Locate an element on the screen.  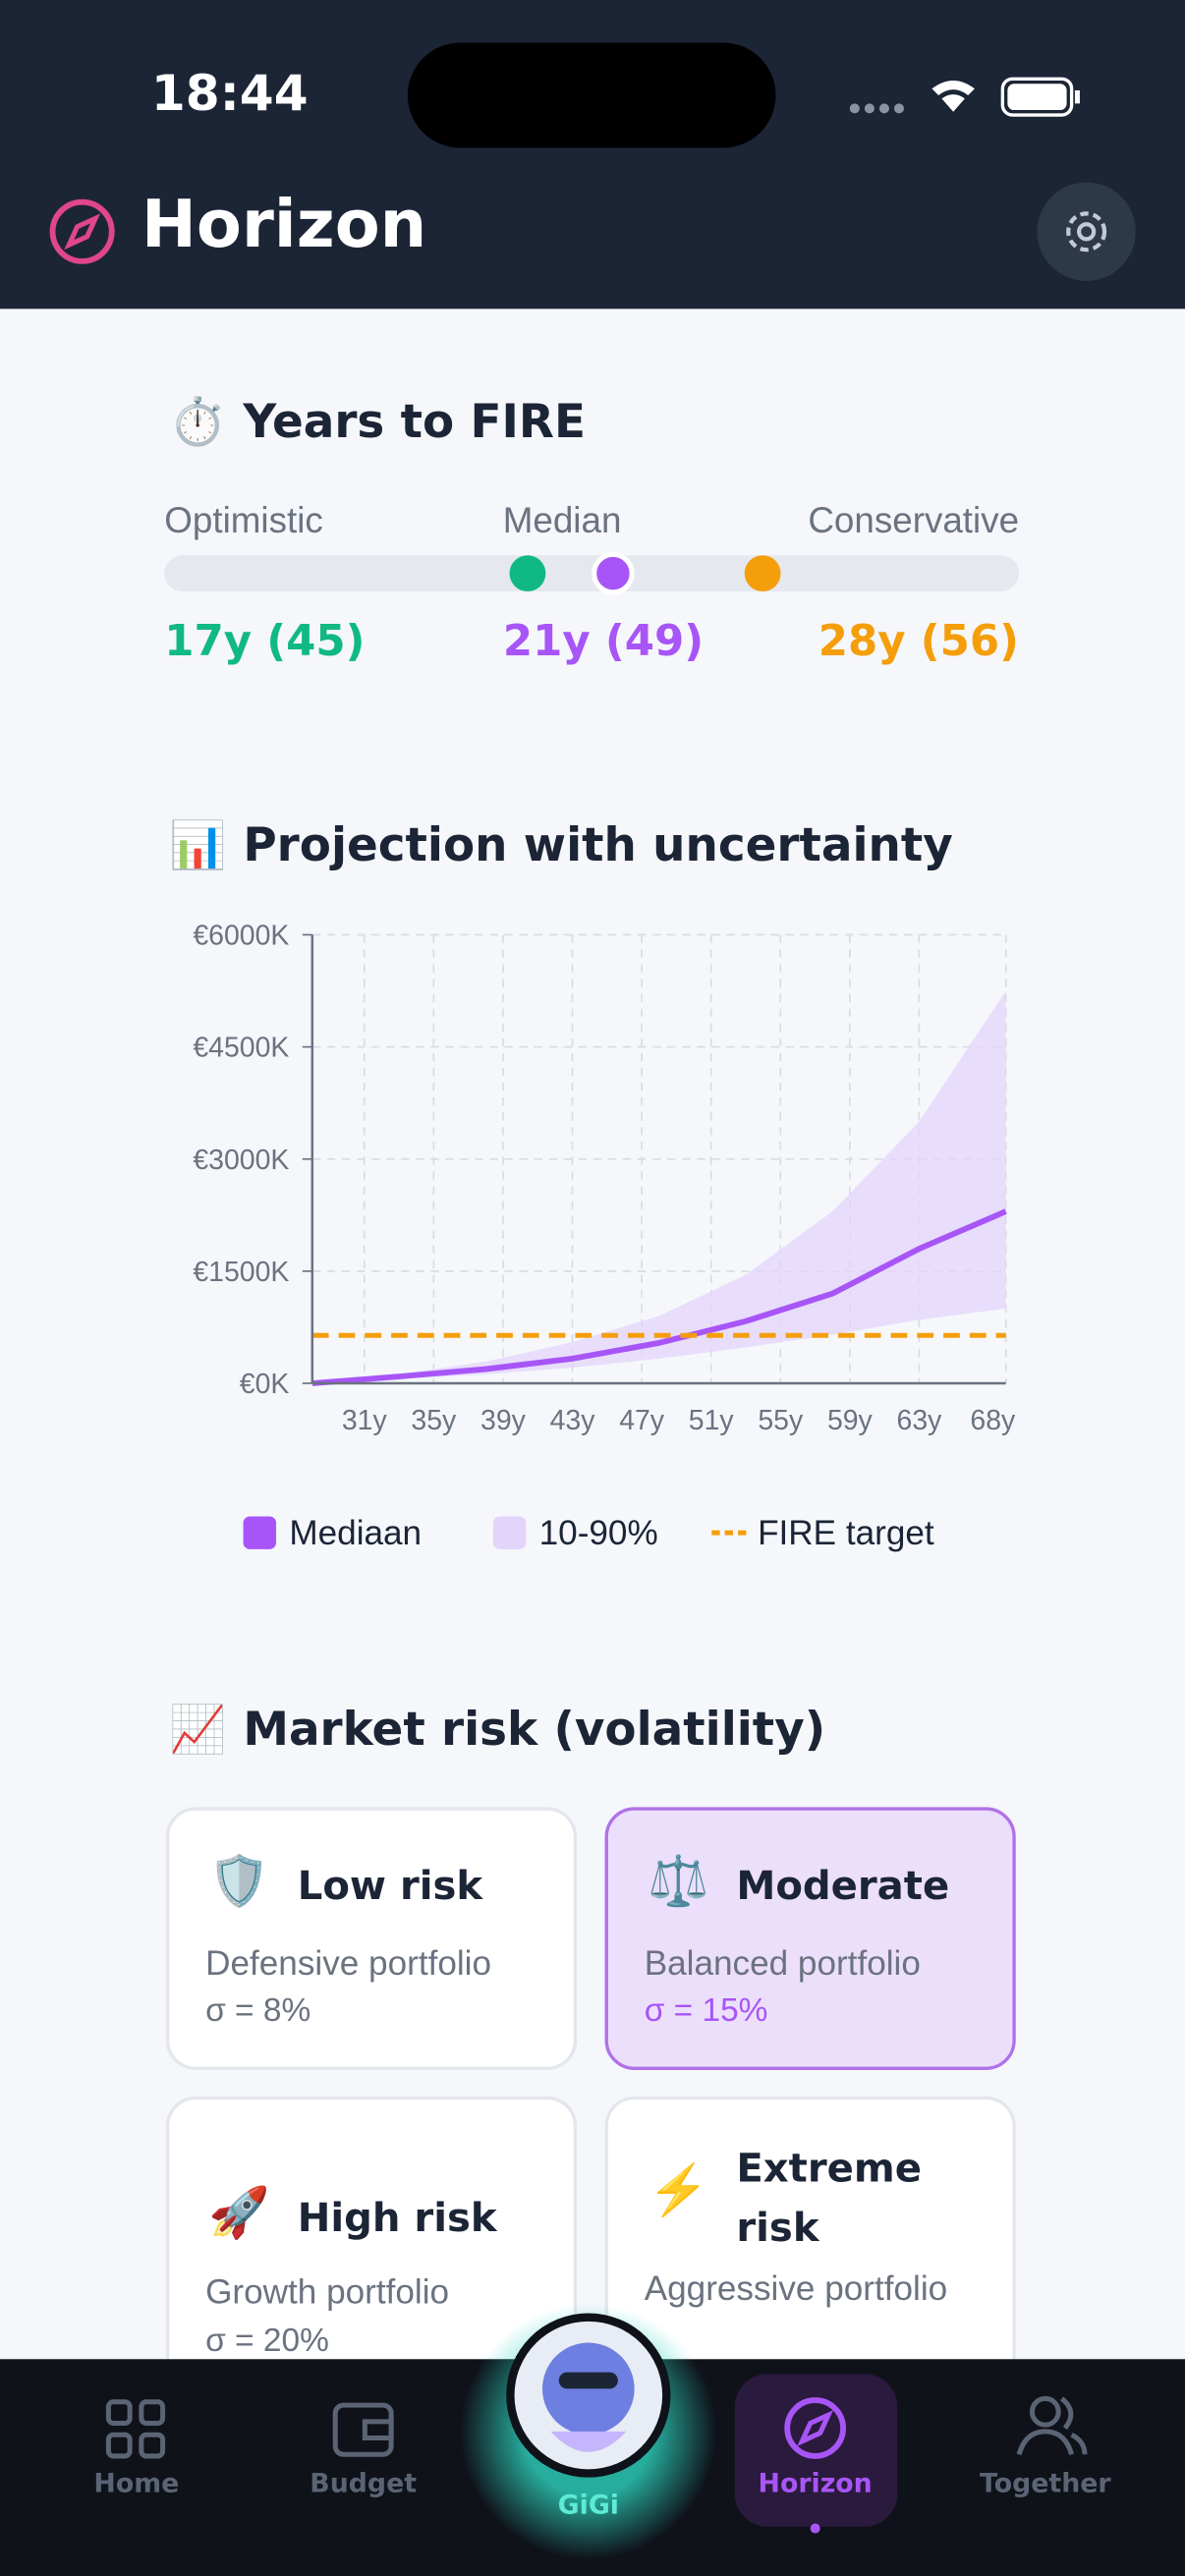
card-icon: 🛡️ is located at coordinates (239, 1882).